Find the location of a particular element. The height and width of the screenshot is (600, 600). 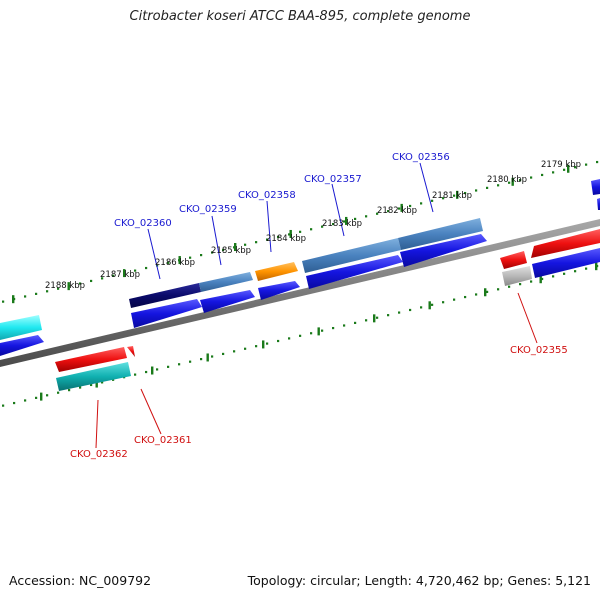

feature-cko-right-red is located at coordinates (565, 243).